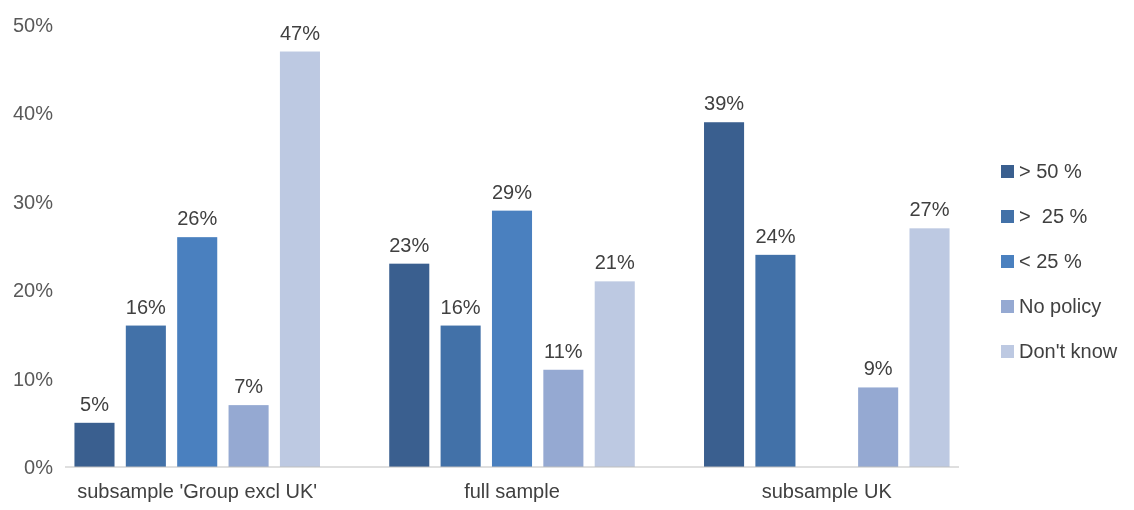 The height and width of the screenshot is (510, 1134). What do you see at coordinates (33, 201) in the screenshot?
I see `y-tick-label: 30%` at bounding box center [33, 201].